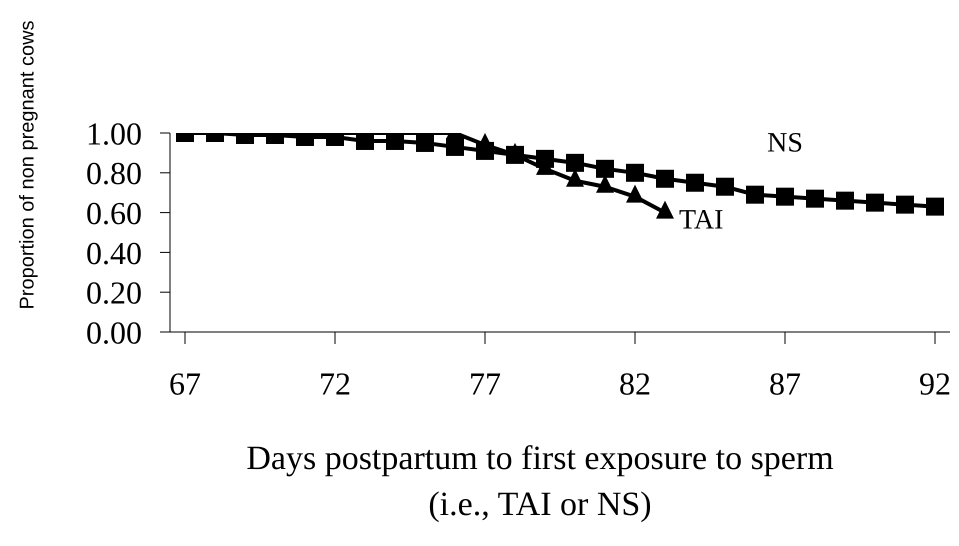 This screenshot has height=546, width=959. What do you see at coordinates (785, 143) in the screenshot?
I see `series-label: NS` at bounding box center [785, 143].